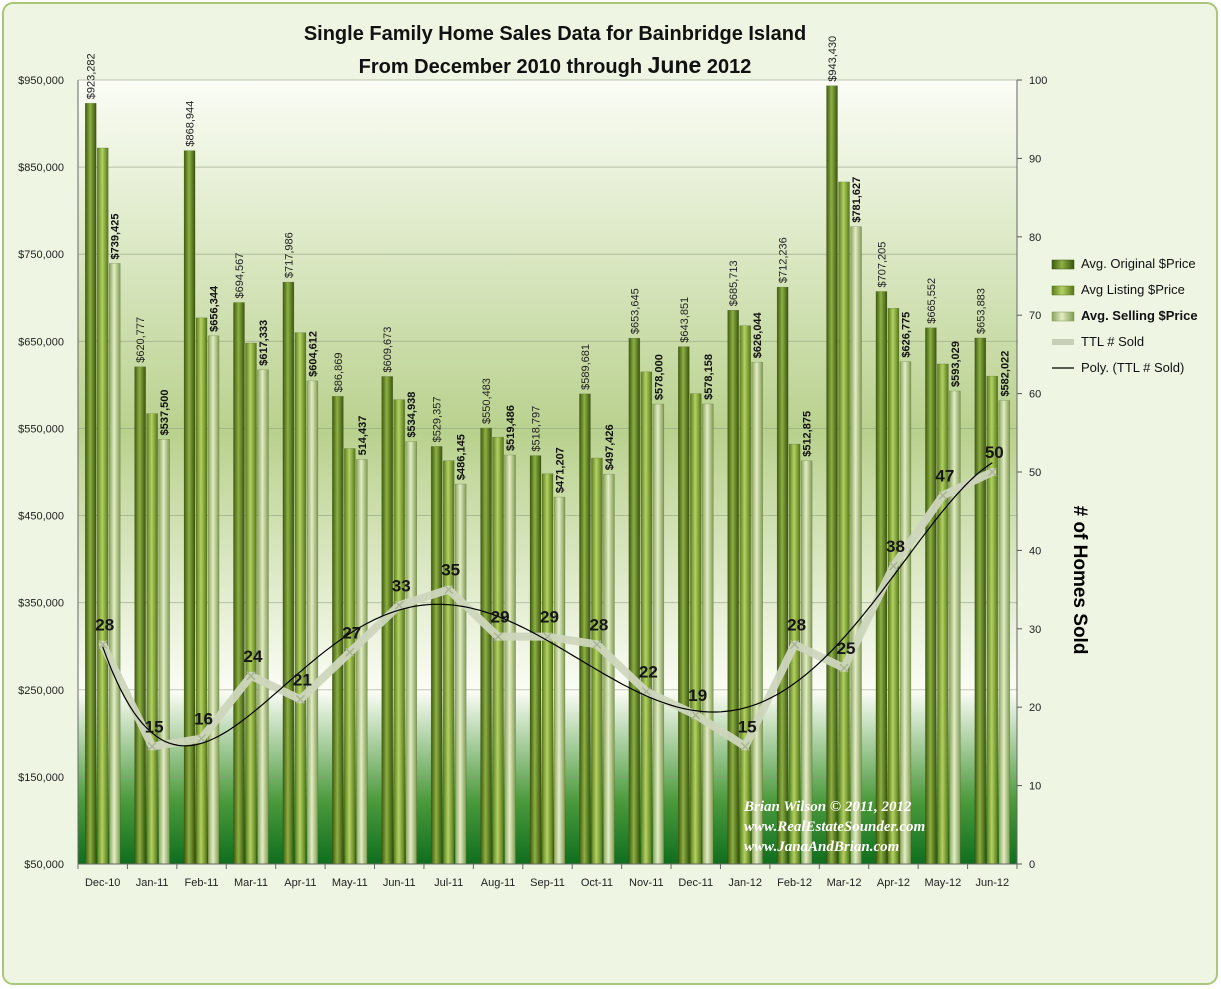 The image size is (1221, 989). Describe the element at coordinates (388, 350) in the screenshot. I see `bar-label-original: $609,673` at that location.